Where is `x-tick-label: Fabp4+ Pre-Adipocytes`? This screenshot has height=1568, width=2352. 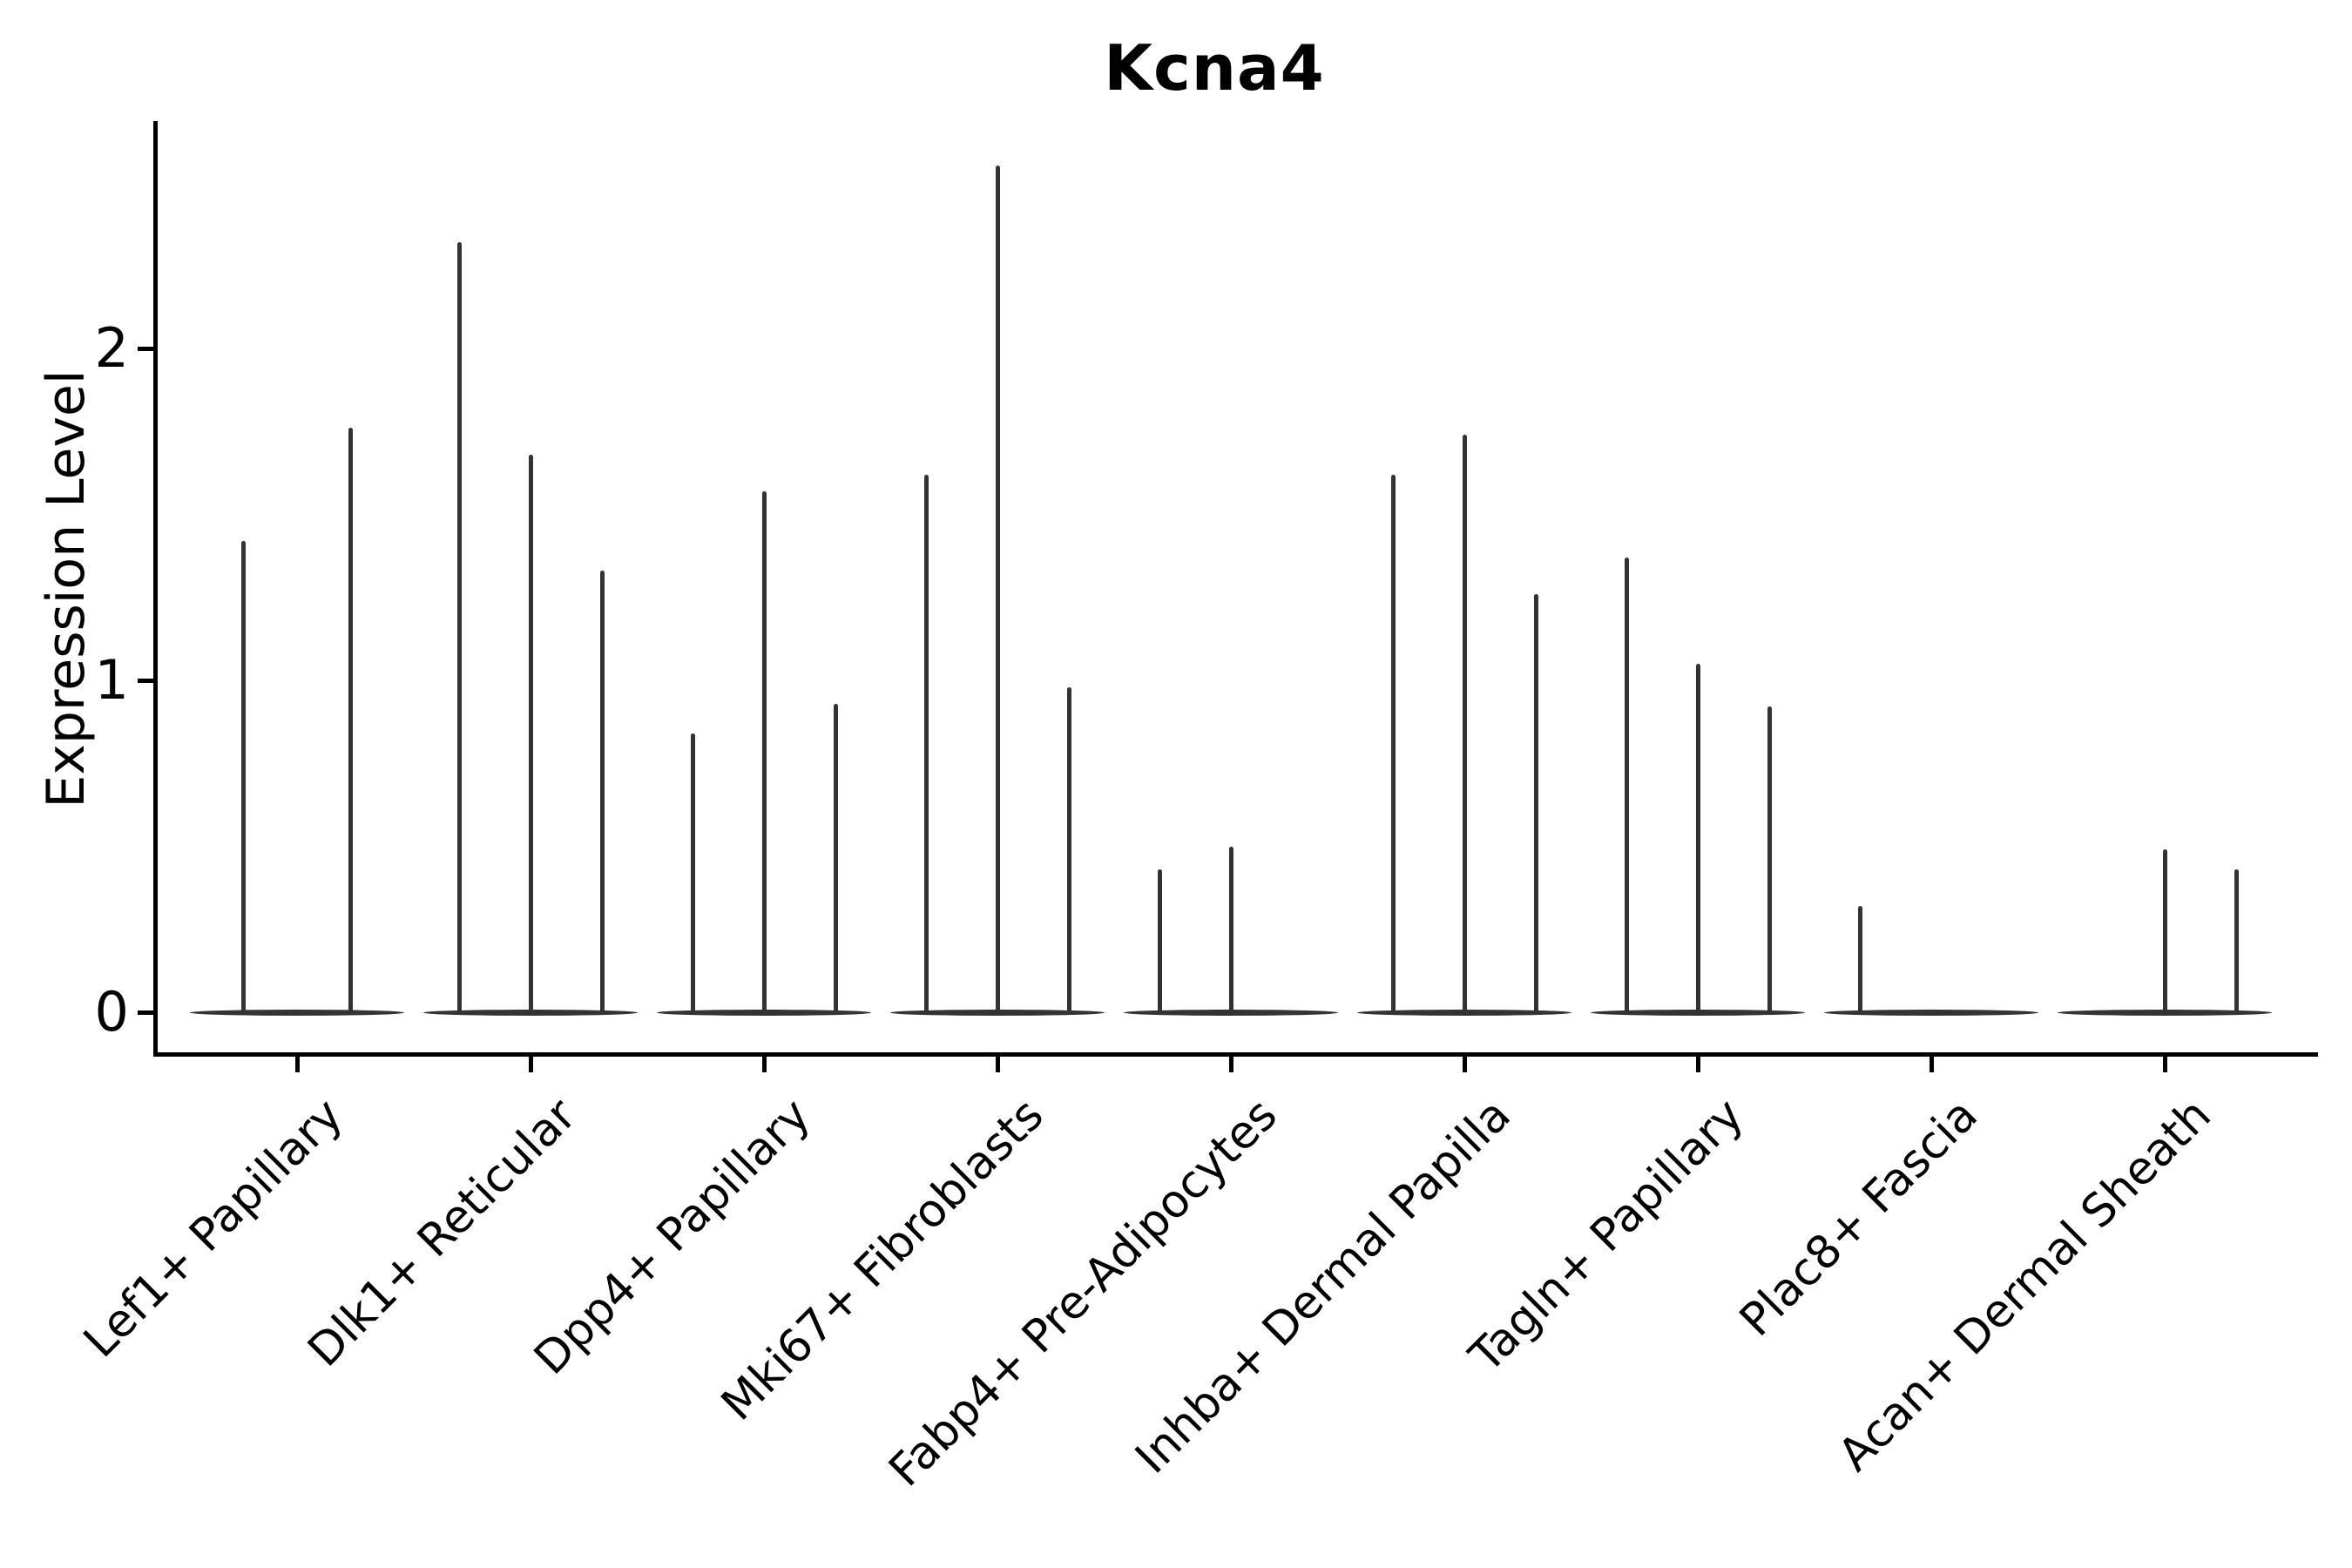 x-tick-label: Fabp4+ Pre-Adipocytes is located at coordinates (1083, 1293).